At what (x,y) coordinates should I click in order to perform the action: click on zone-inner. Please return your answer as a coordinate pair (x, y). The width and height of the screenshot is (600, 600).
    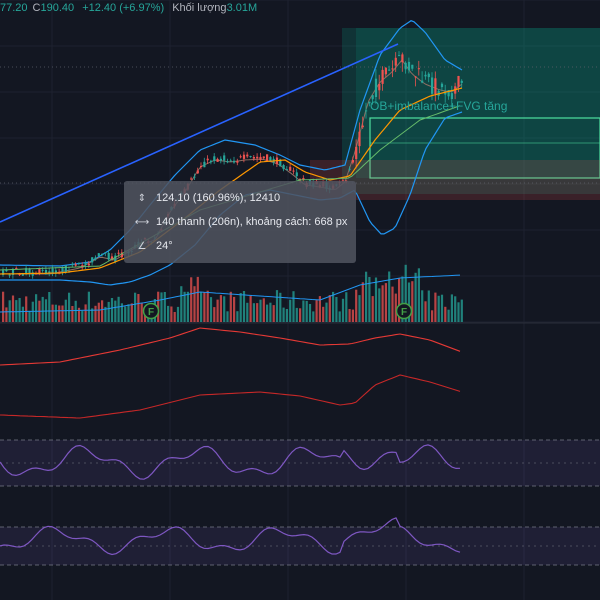
    Looking at the image, I should click on (478, 103).